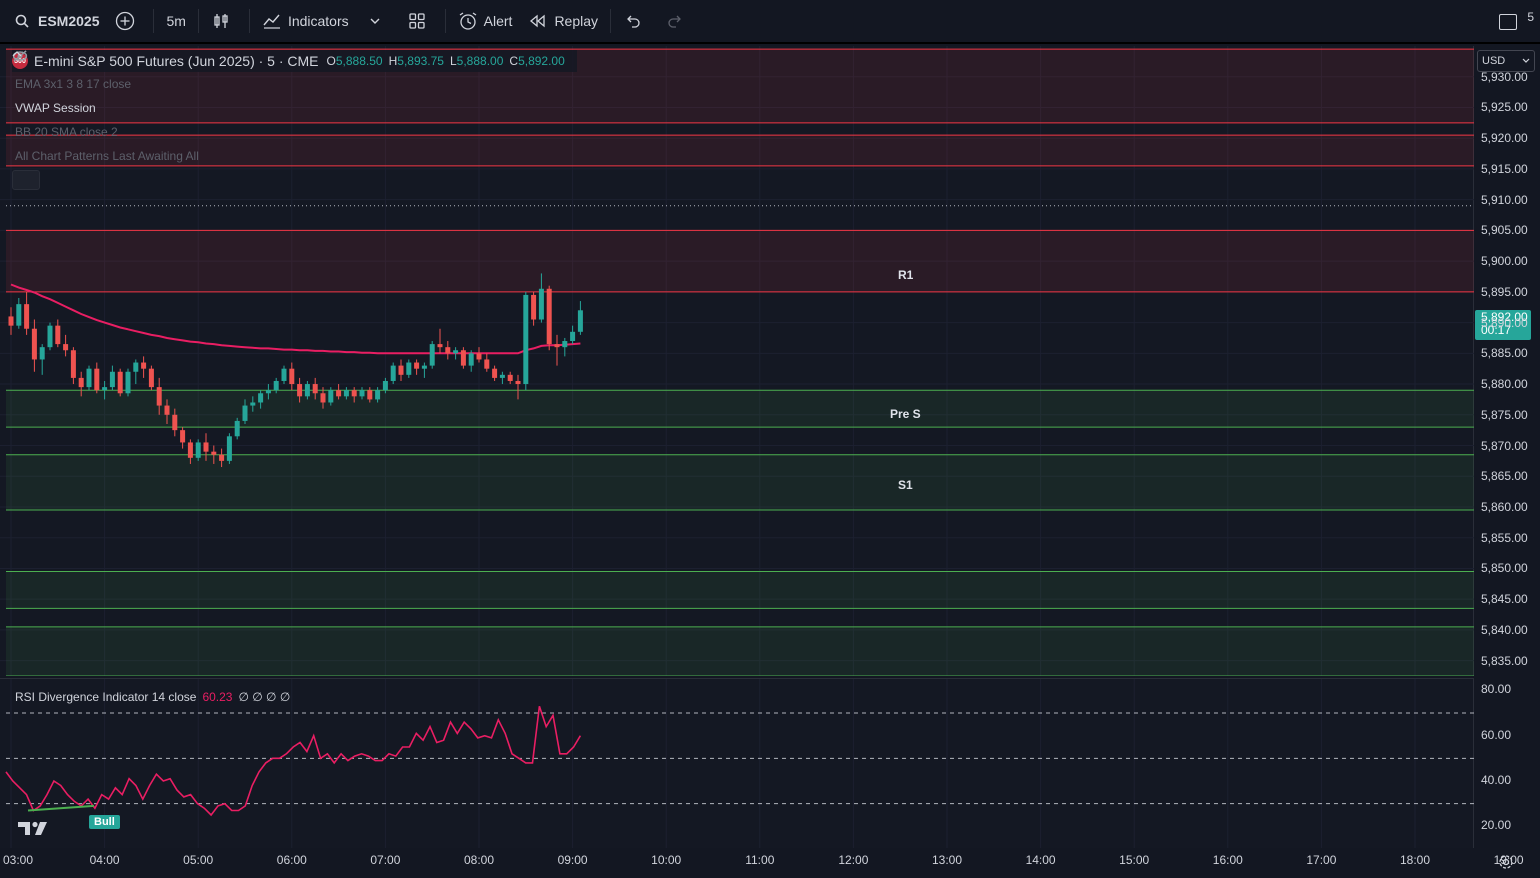 The height and width of the screenshot is (878, 1540). What do you see at coordinates (73, 84) in the screenshot?
I see `indicator-label: EMA 3x1 3 8 17 close` at bounding box center [73, 84].